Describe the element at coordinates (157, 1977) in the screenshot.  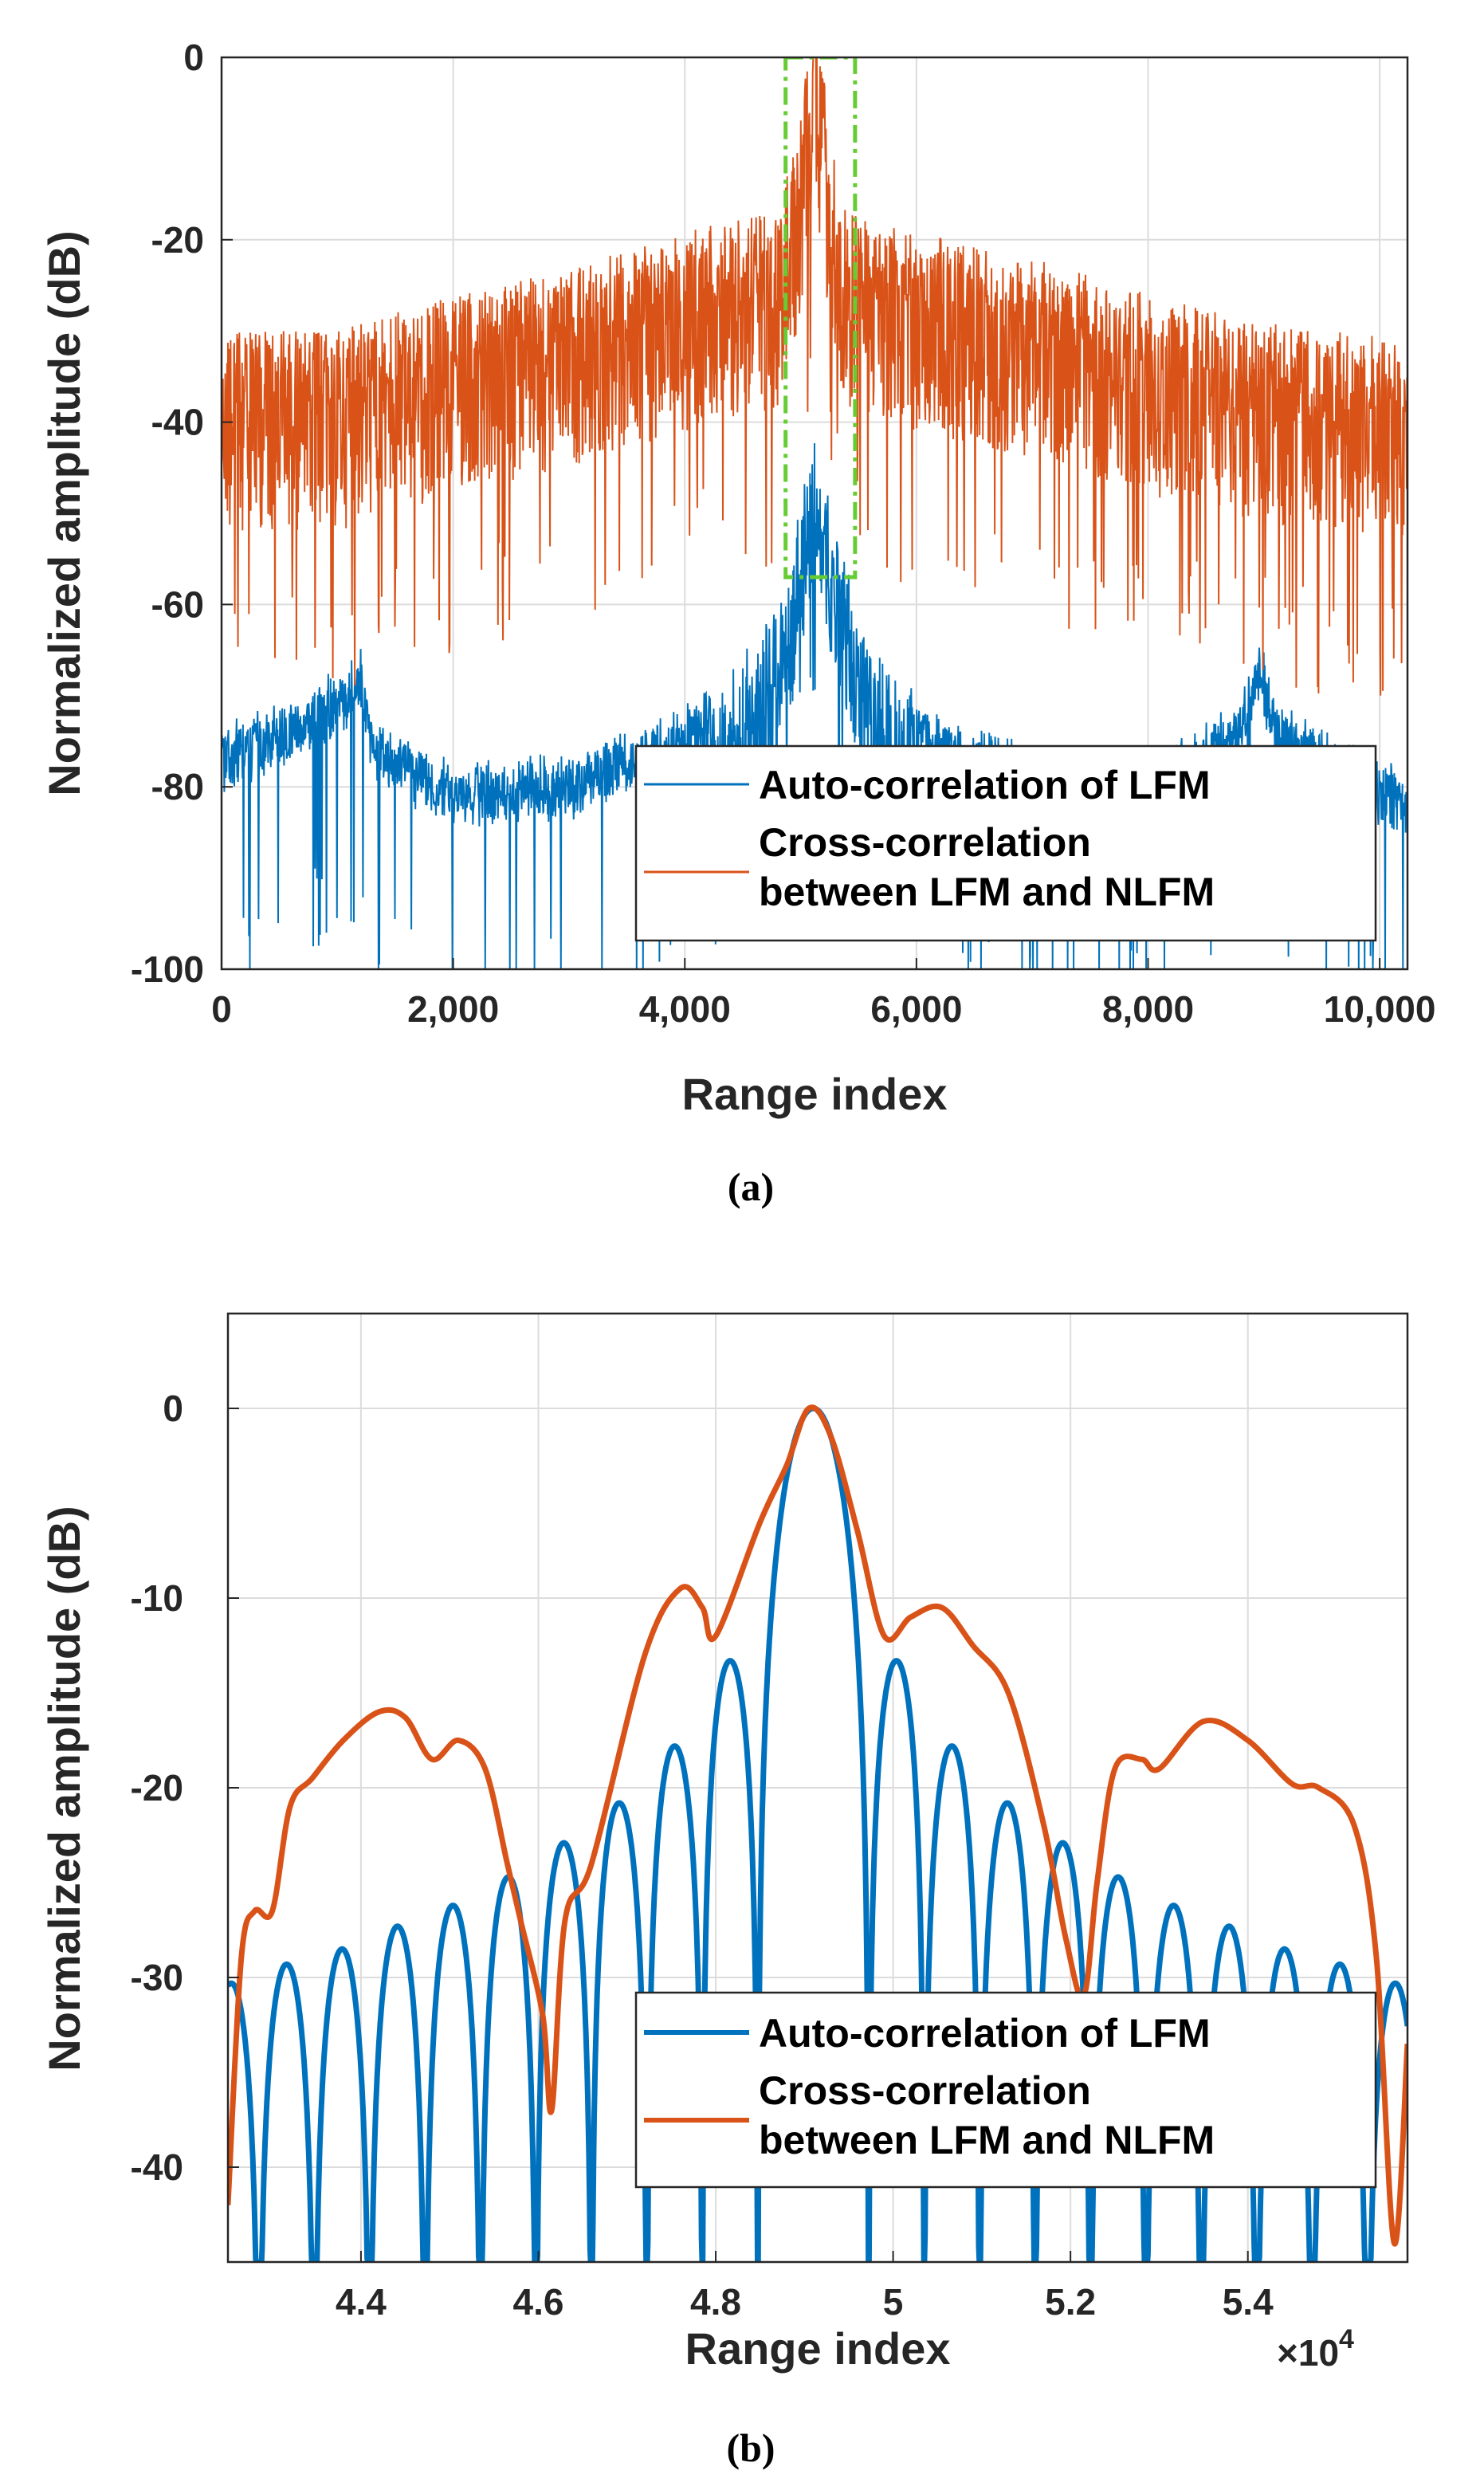
I see `y-tick-label-b: -30` at that location.